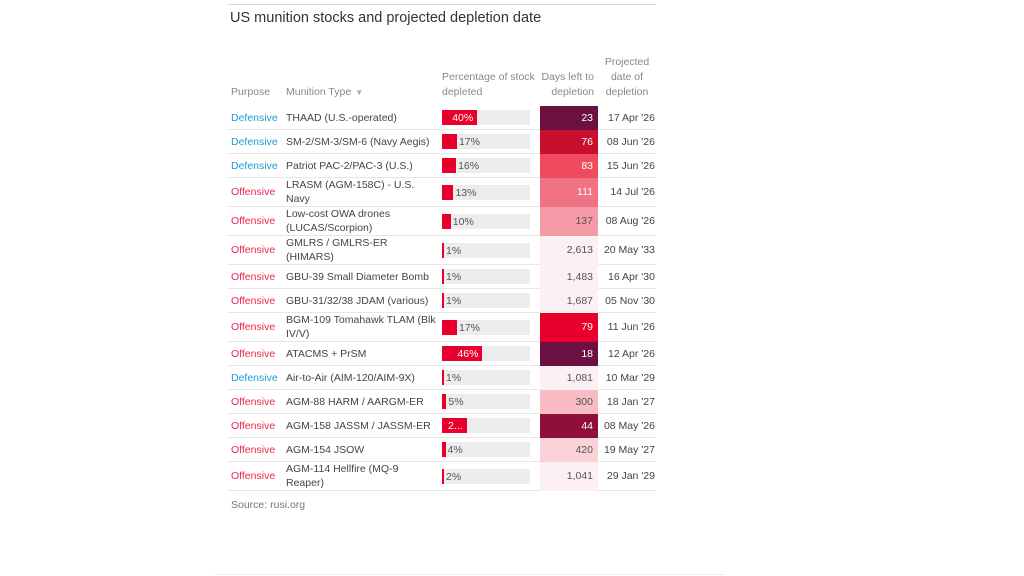  What do you see at coordinates (627, 377) in the screenshot?
I see `projected-date-cell: 10 Mar '29` at bounding box center [627, 377].